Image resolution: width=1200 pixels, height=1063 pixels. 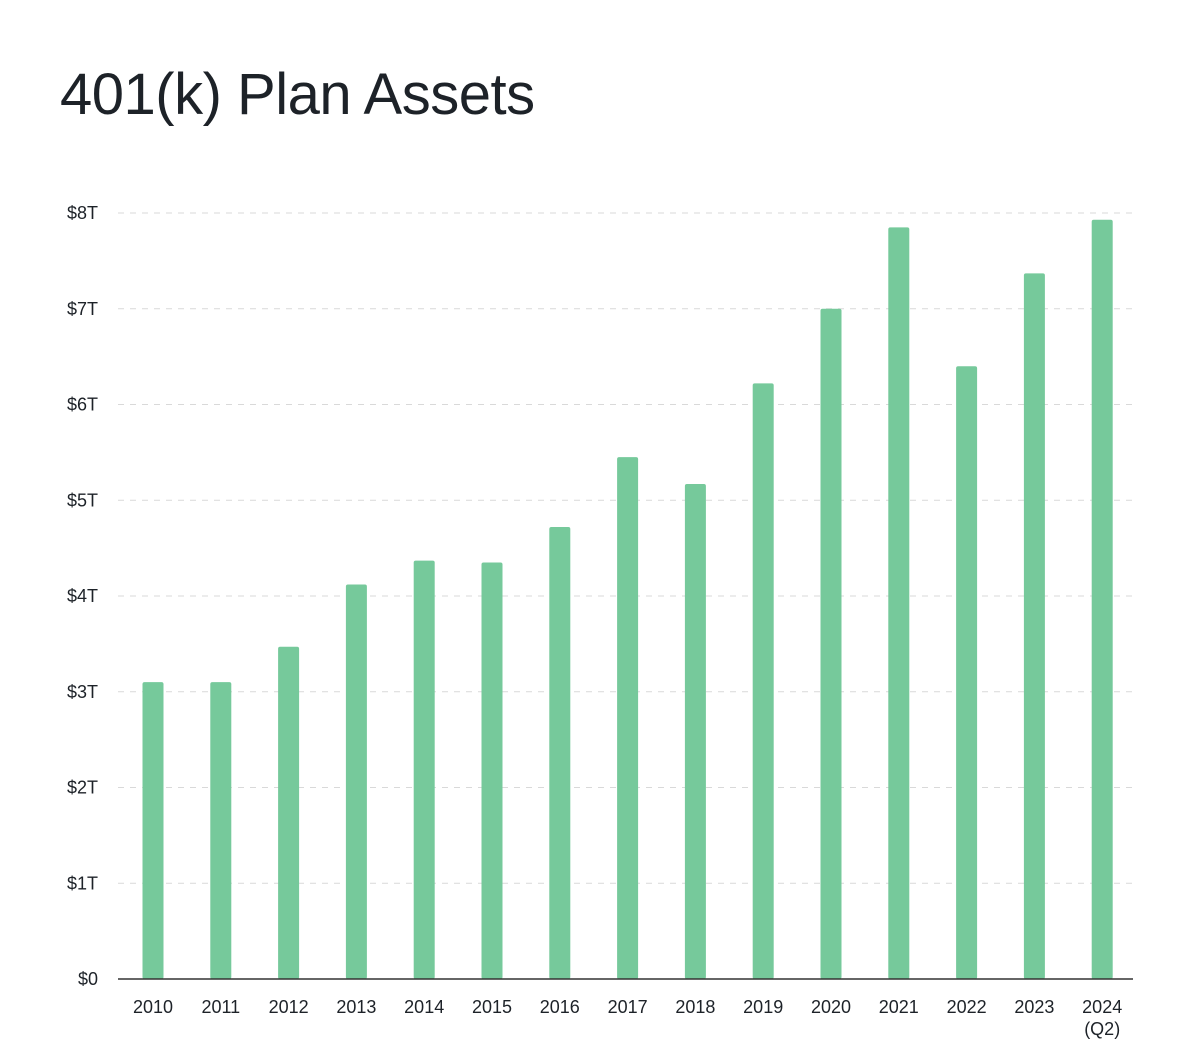 I want to click on y-tick-label: $4T, so click(x=82, y=596).